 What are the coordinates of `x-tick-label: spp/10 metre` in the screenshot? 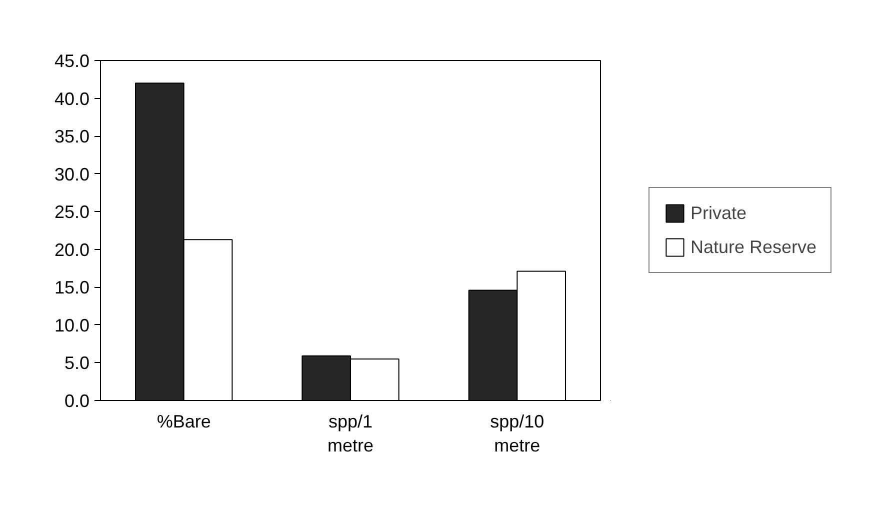 It's located at (517, 434).